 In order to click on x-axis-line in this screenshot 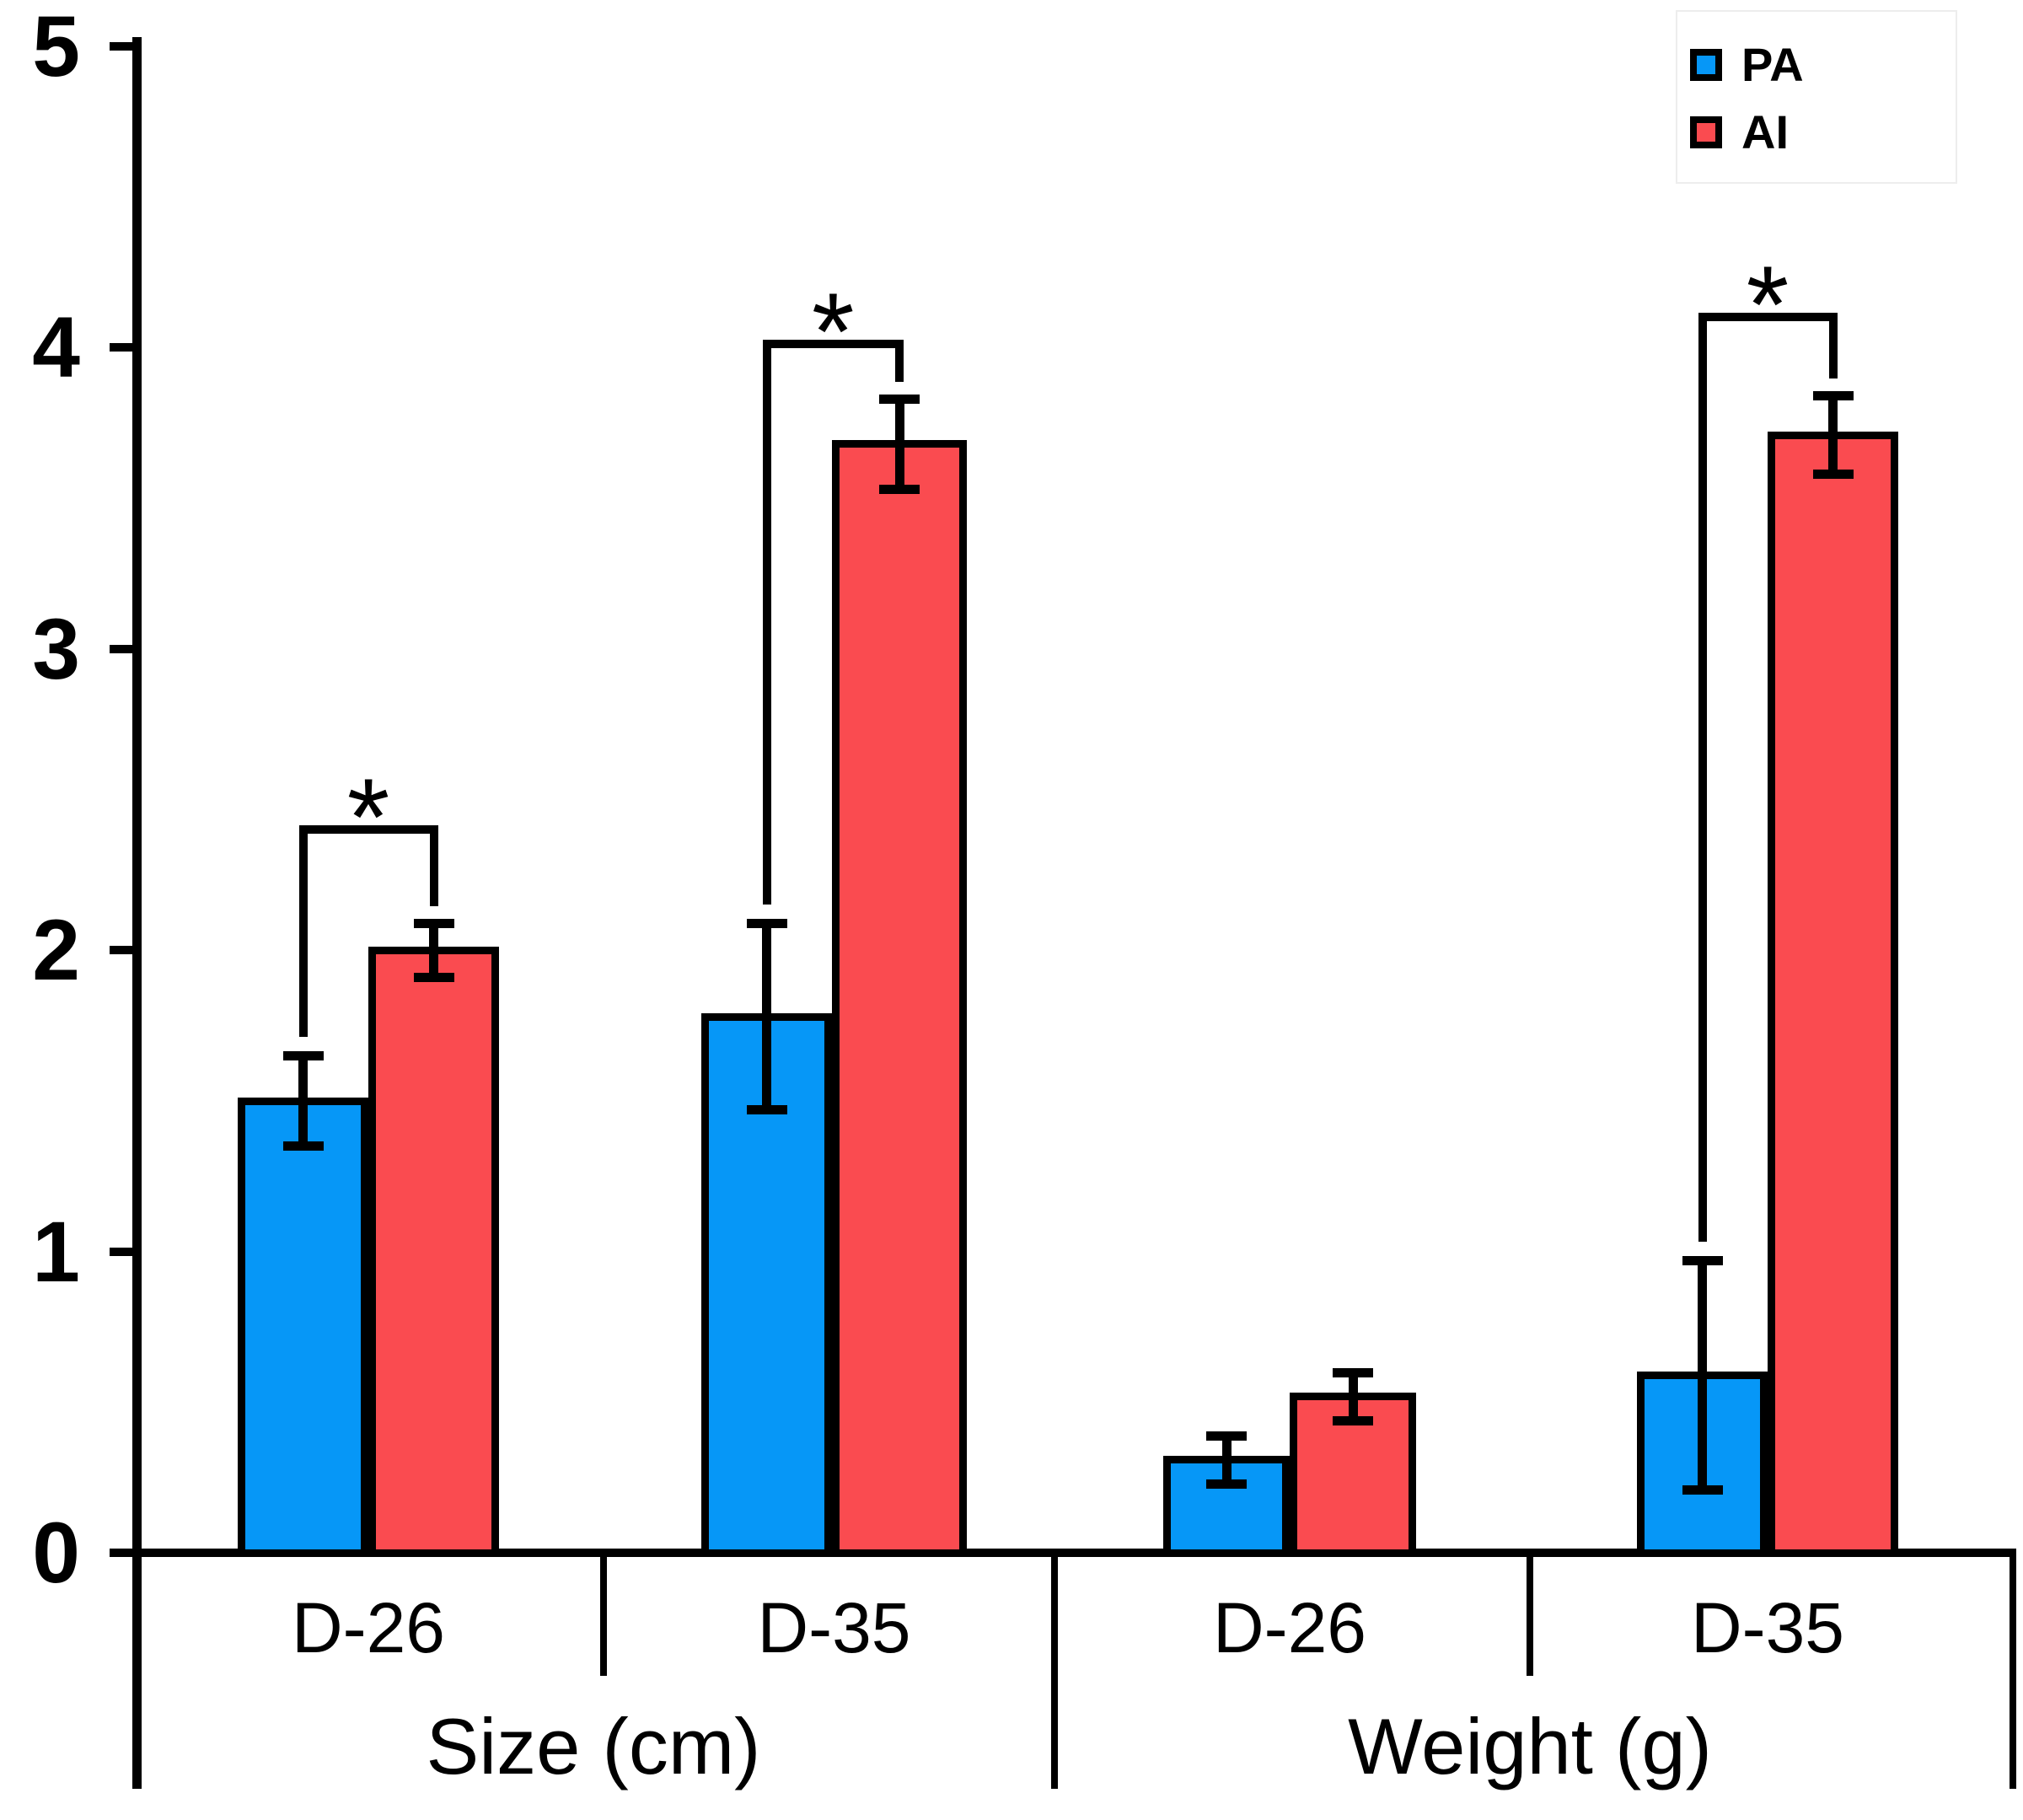, I will do `click(1074, 1553)`.